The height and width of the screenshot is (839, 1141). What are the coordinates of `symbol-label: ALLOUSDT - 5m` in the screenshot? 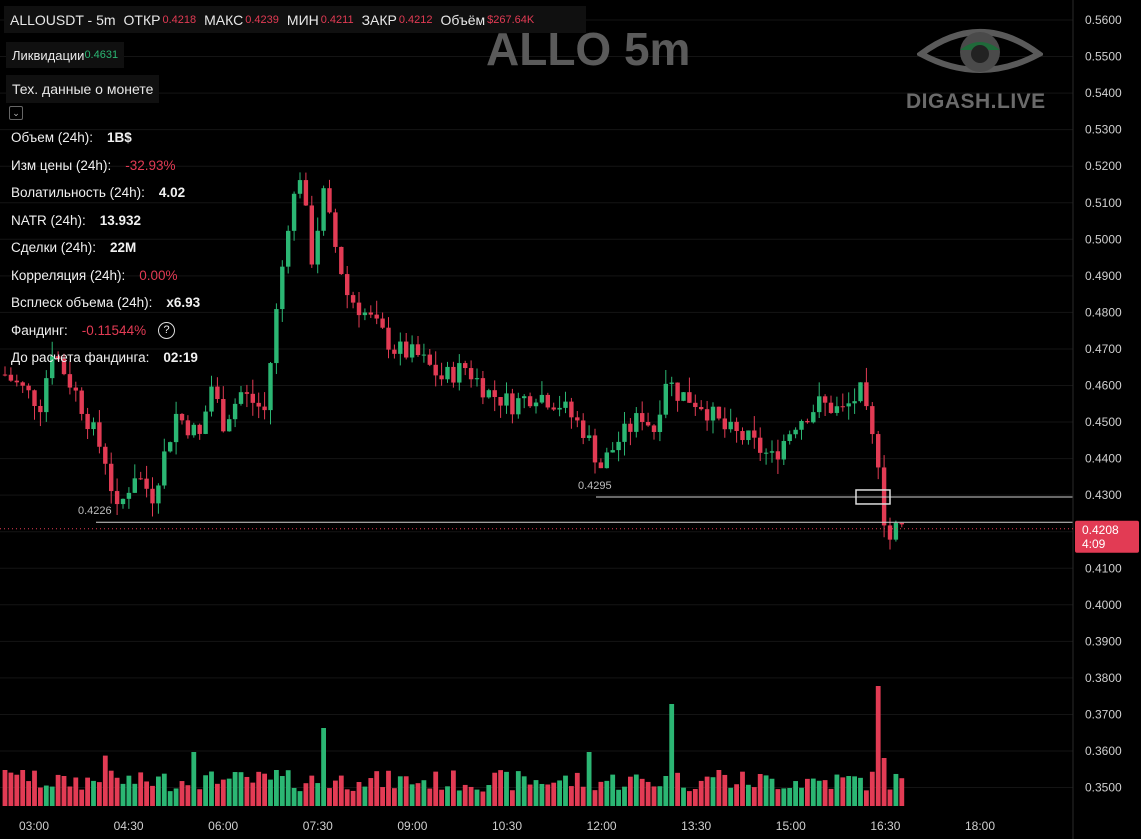 It's located at (63, 19).